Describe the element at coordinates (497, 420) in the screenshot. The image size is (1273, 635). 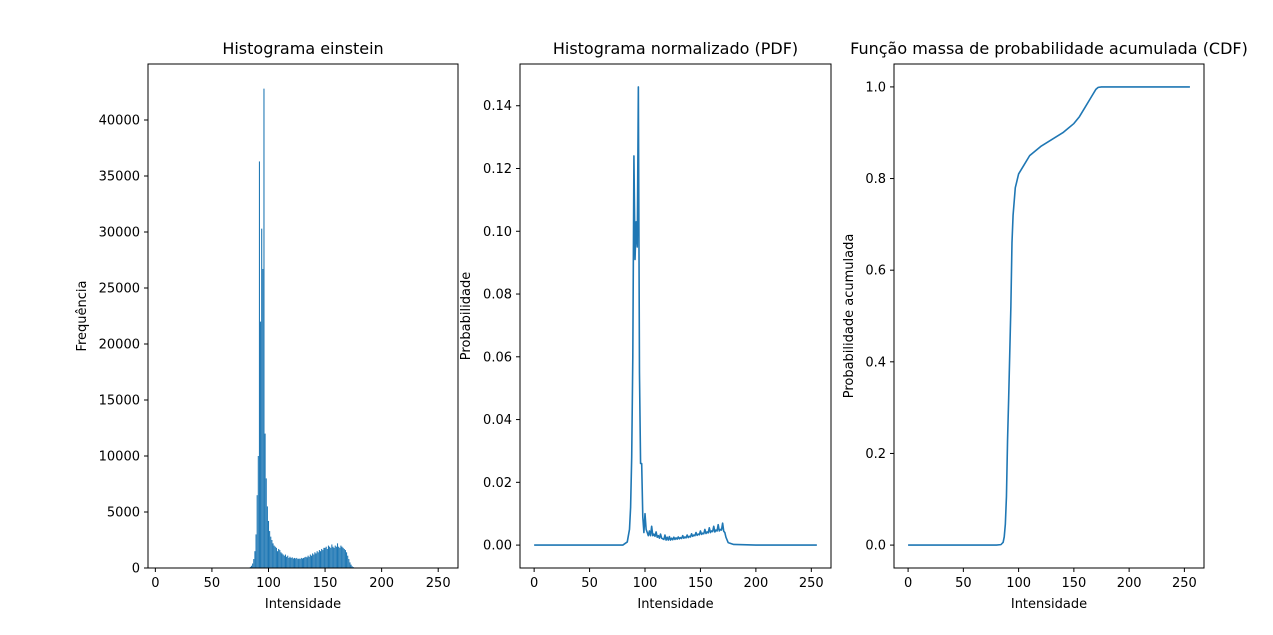
I see `y-tick-label: 0.04` at that location.